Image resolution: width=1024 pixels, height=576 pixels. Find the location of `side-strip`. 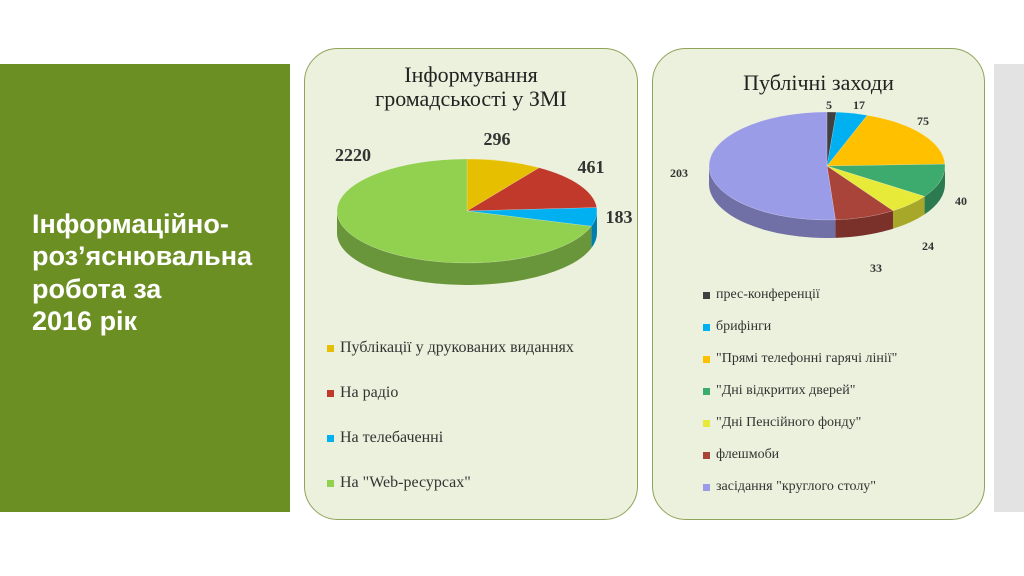

side-strip is located at coordinates (1009, 288).